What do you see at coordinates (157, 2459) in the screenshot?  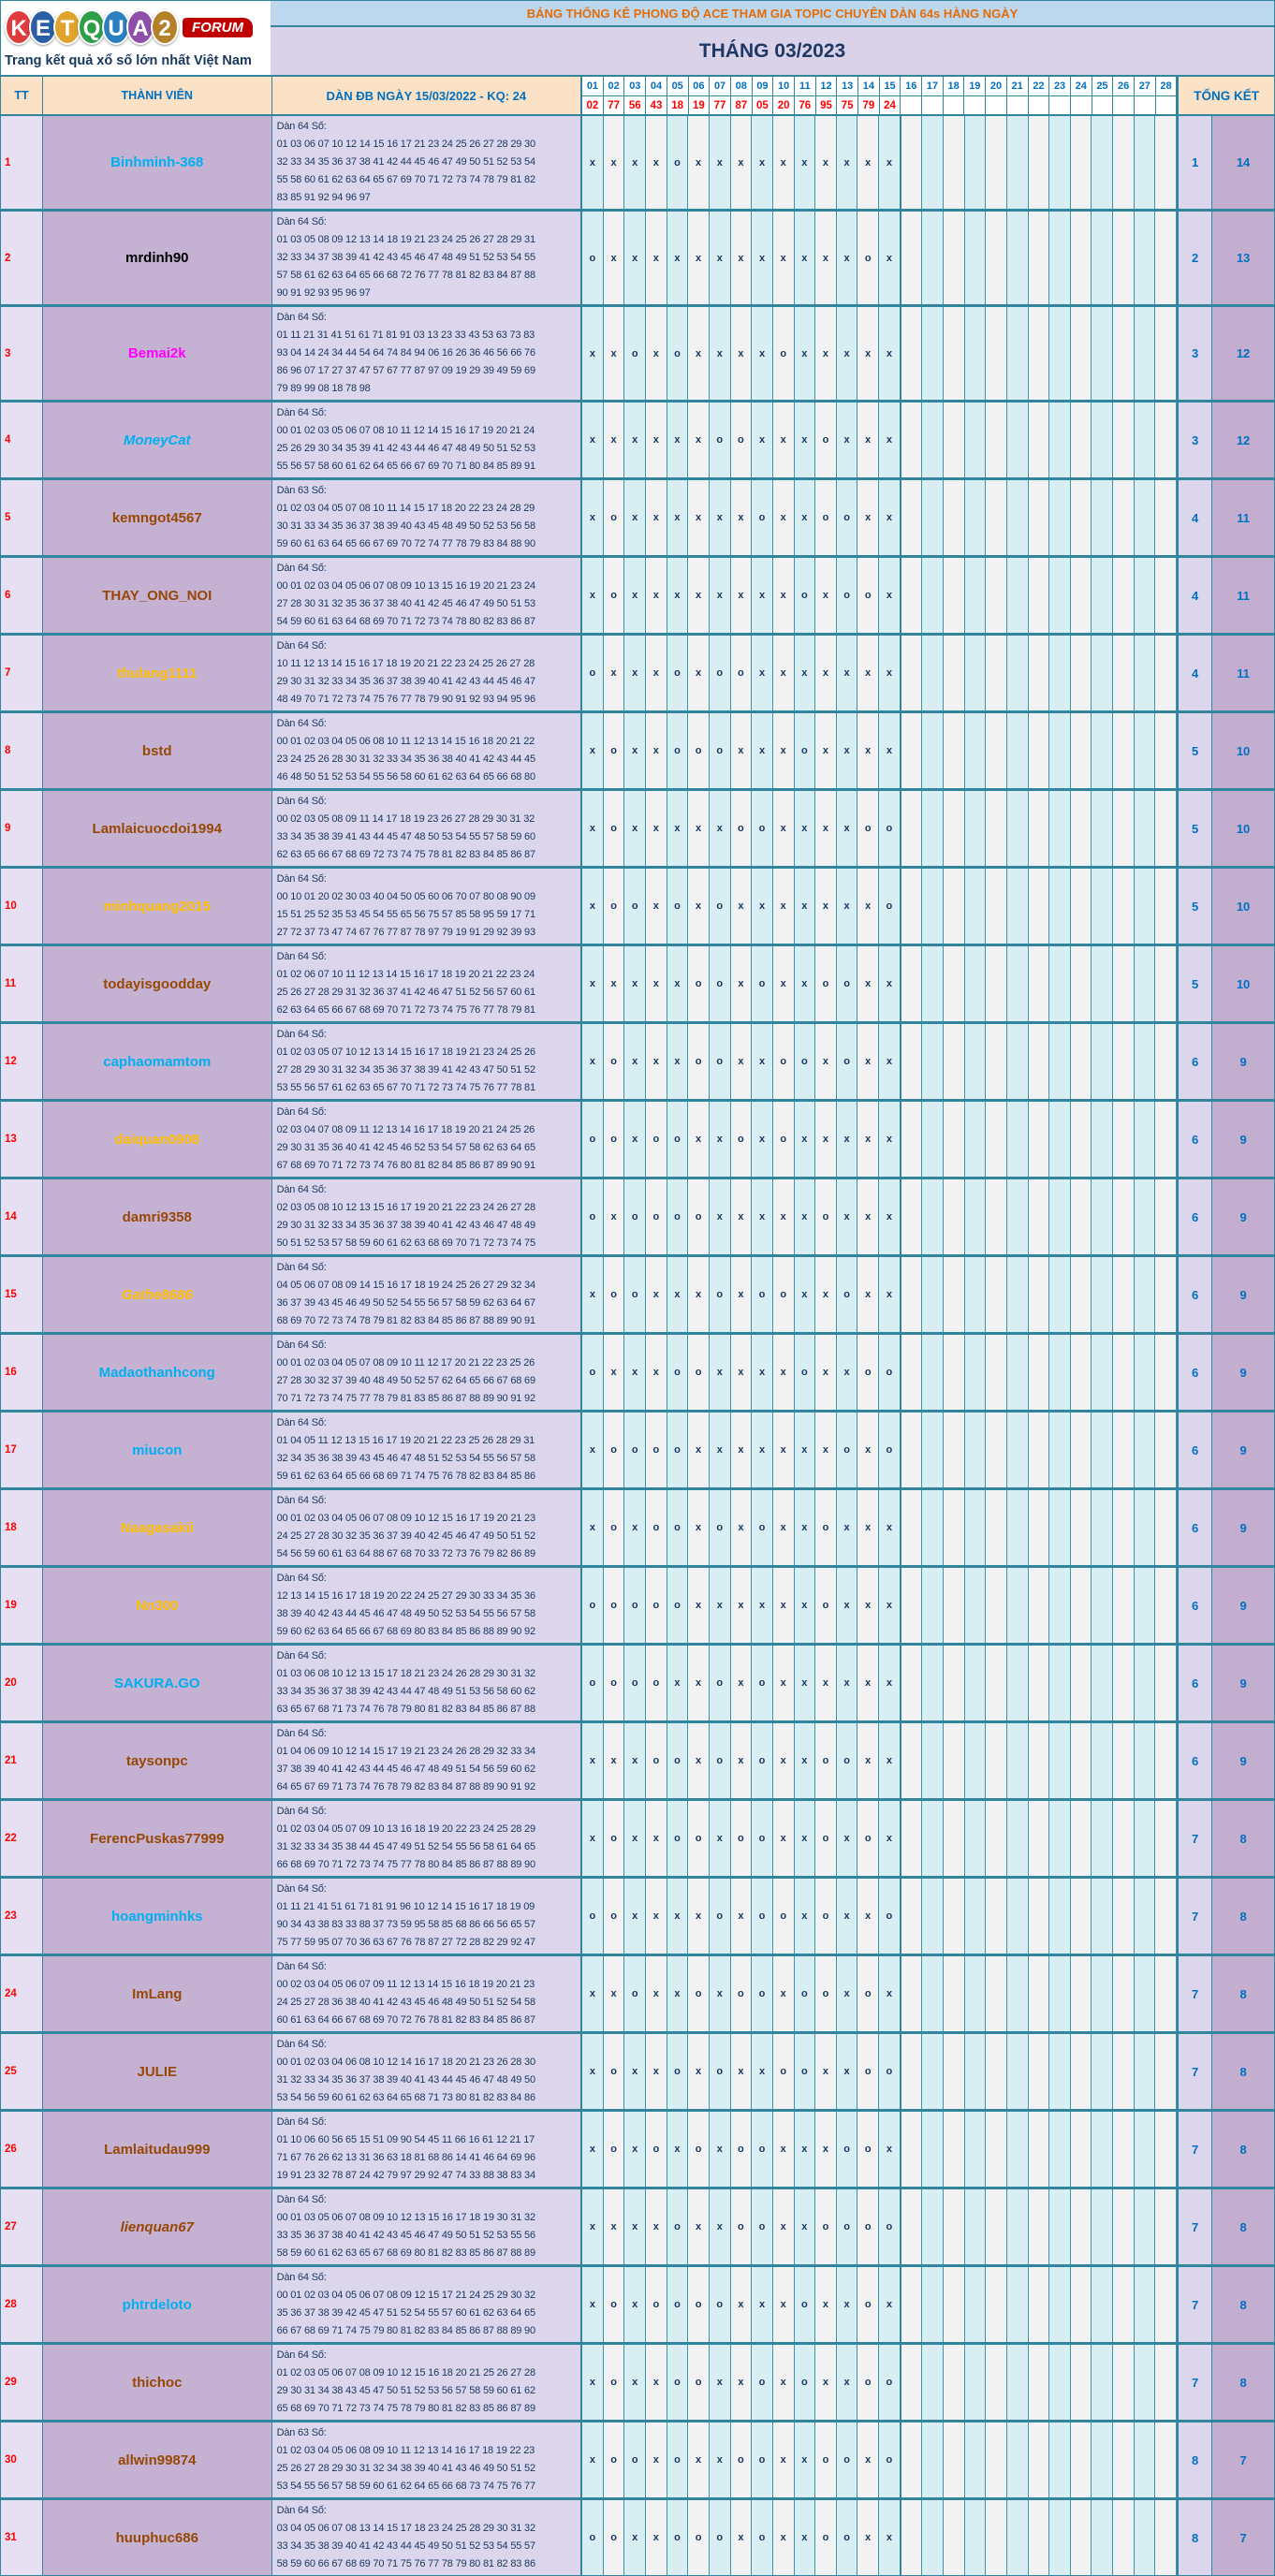 I see `member-name: allwin99874` at bounding box center [157, 2459].